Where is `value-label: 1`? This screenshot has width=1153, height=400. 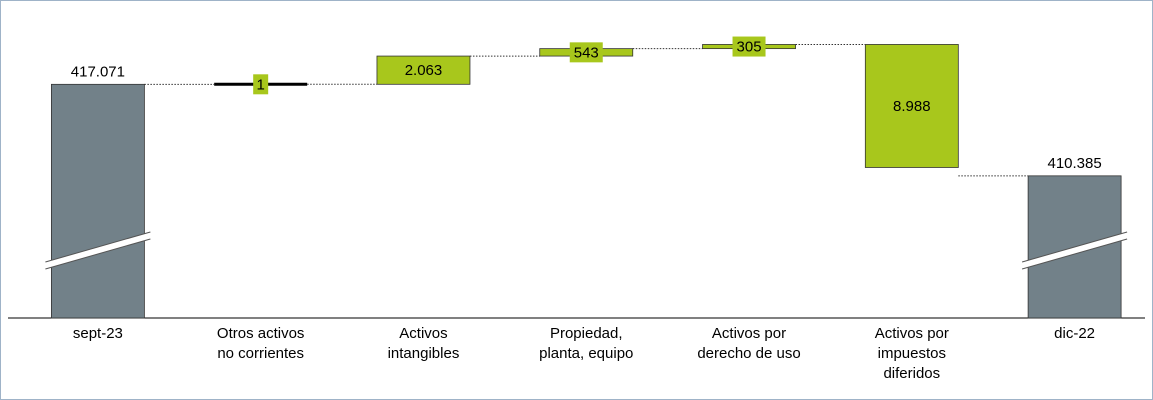
value-label: 1 is located at coordinates (261, 84).